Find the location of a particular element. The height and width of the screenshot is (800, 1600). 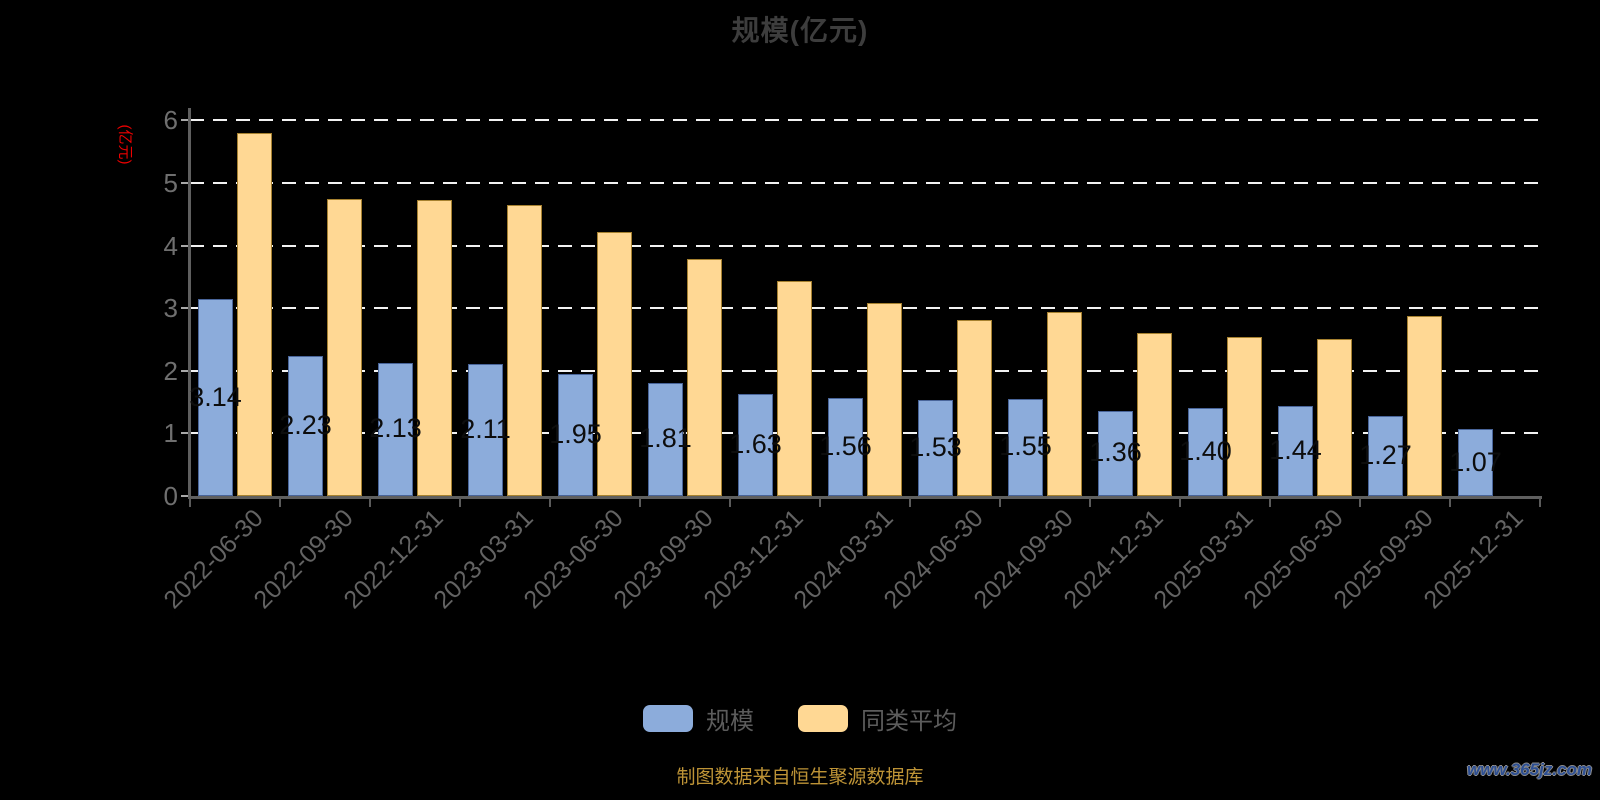

legend-swatch-average is located at coordinates (823, 718).